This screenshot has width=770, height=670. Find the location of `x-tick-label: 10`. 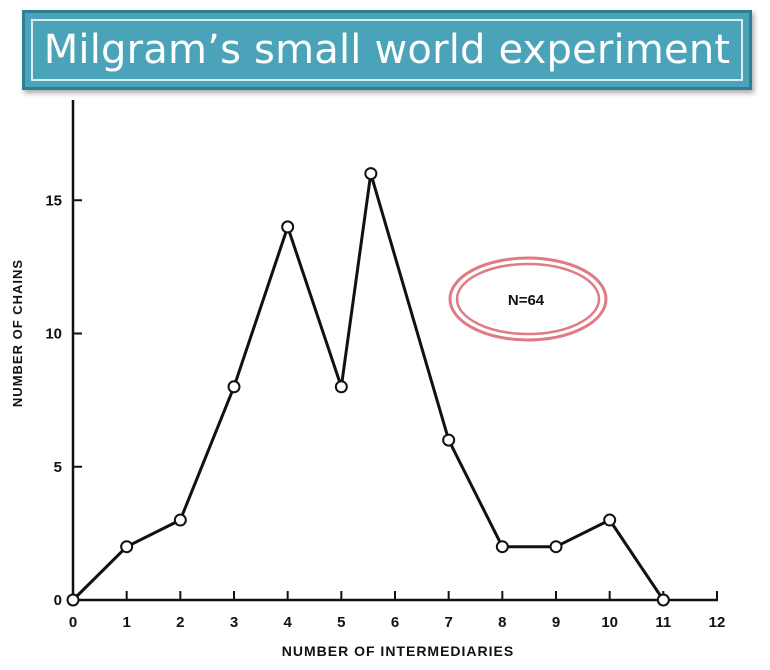

x-tick-label: 10 is located at coordinates (609, 622).